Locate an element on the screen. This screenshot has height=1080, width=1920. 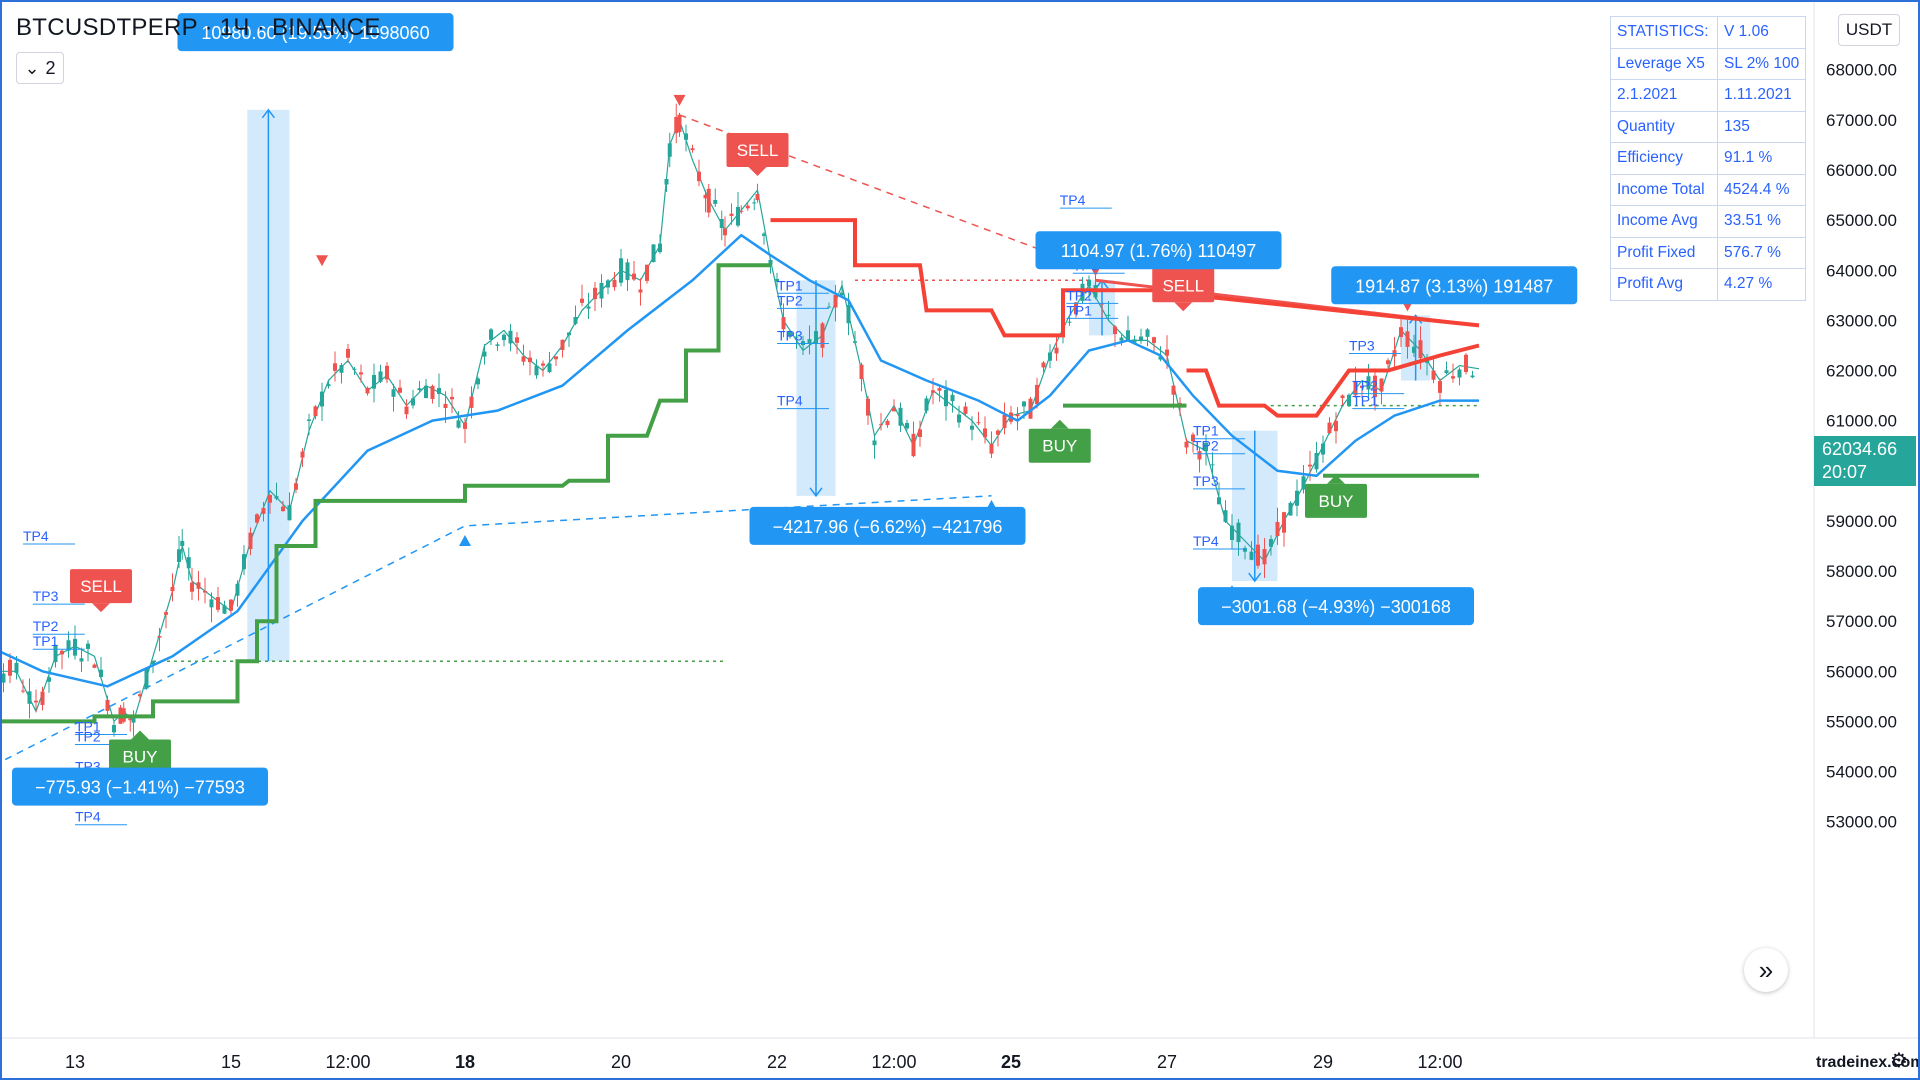
x-tick-label: 29 is located at coordinates (1323, 1062).